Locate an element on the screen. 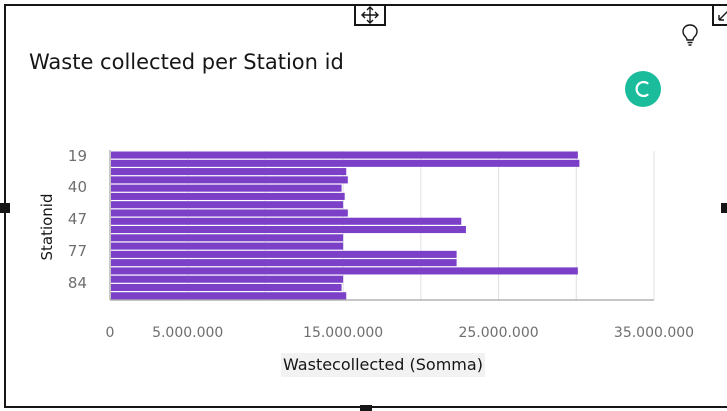  move-handle is located at coordinates (370, 16).